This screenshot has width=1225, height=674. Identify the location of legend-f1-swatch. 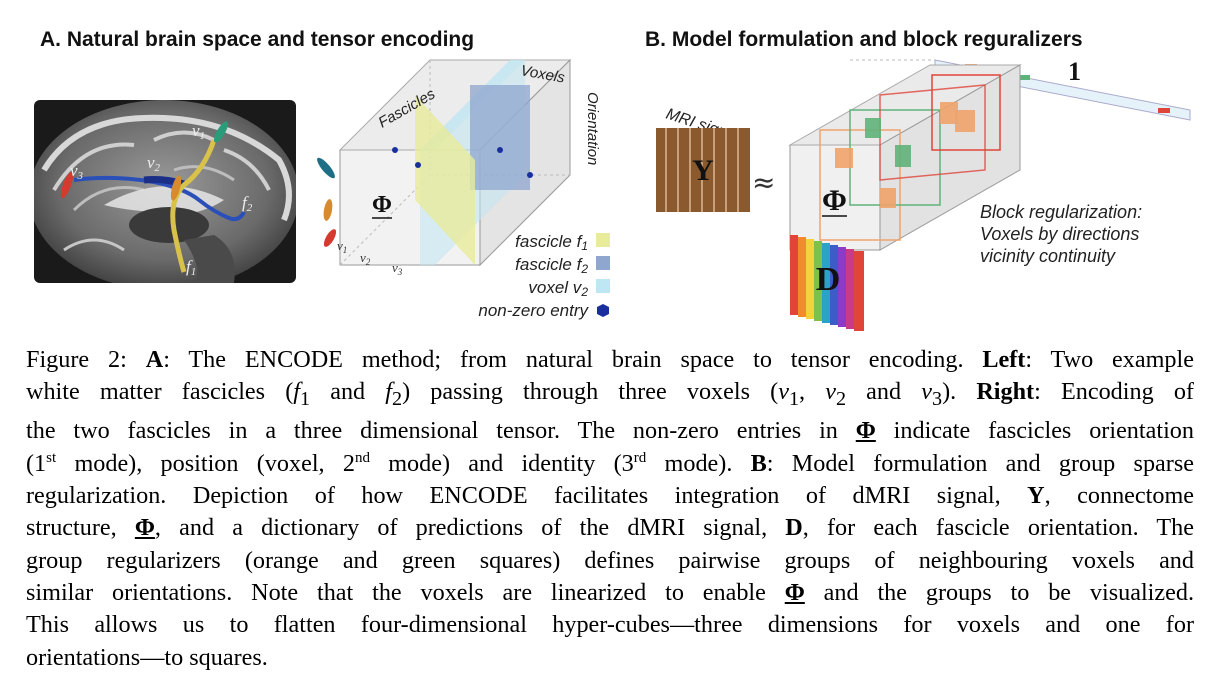
(603, 240).